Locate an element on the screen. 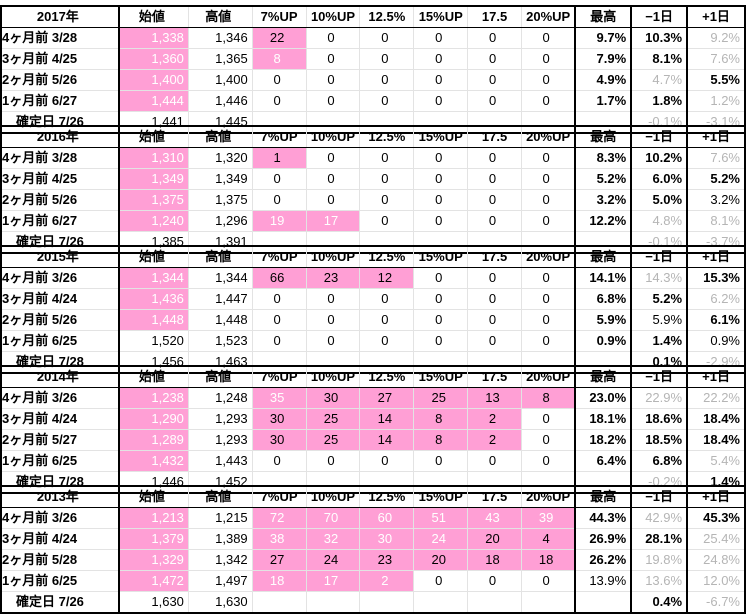 This screenshot has height=614, width=746. cell-pct-20up: 39 is located at coordinates (548, 518).